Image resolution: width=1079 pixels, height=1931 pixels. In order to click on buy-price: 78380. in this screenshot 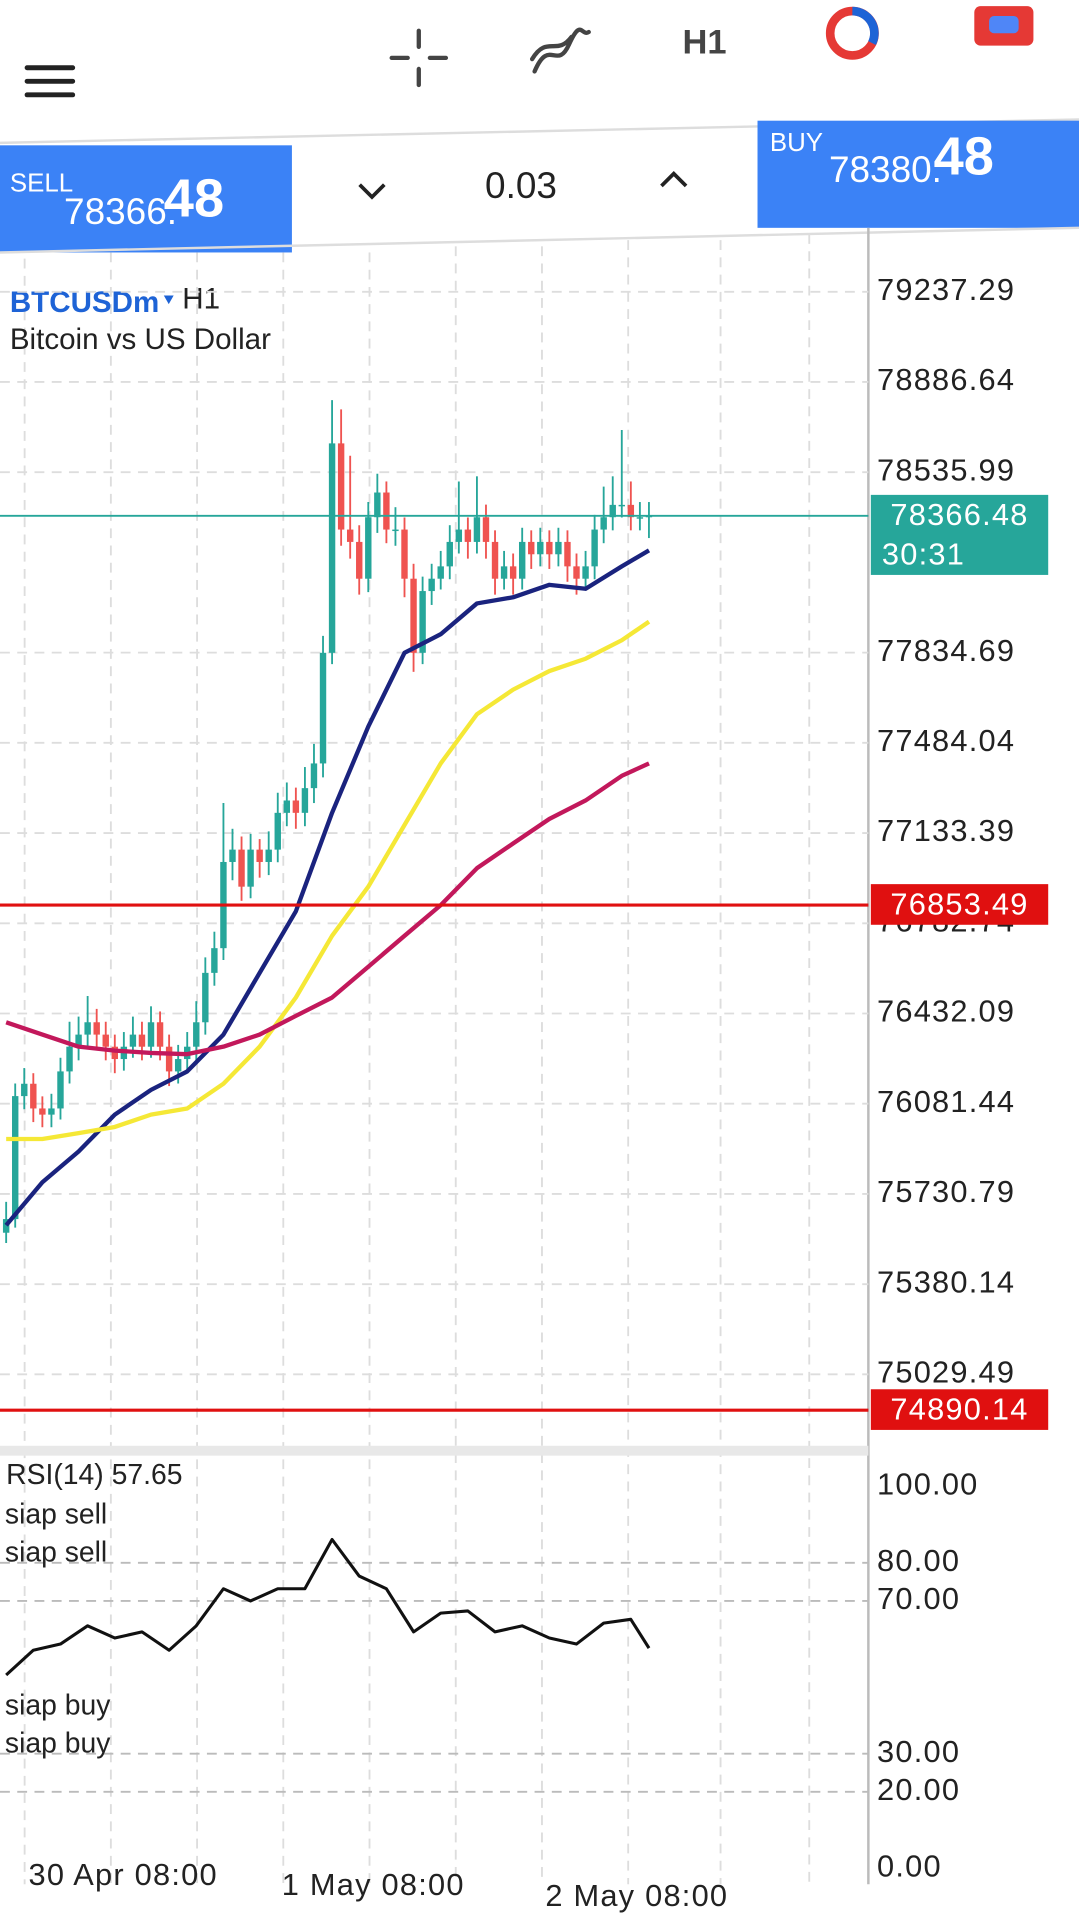, I will do `click(885, 169)`.